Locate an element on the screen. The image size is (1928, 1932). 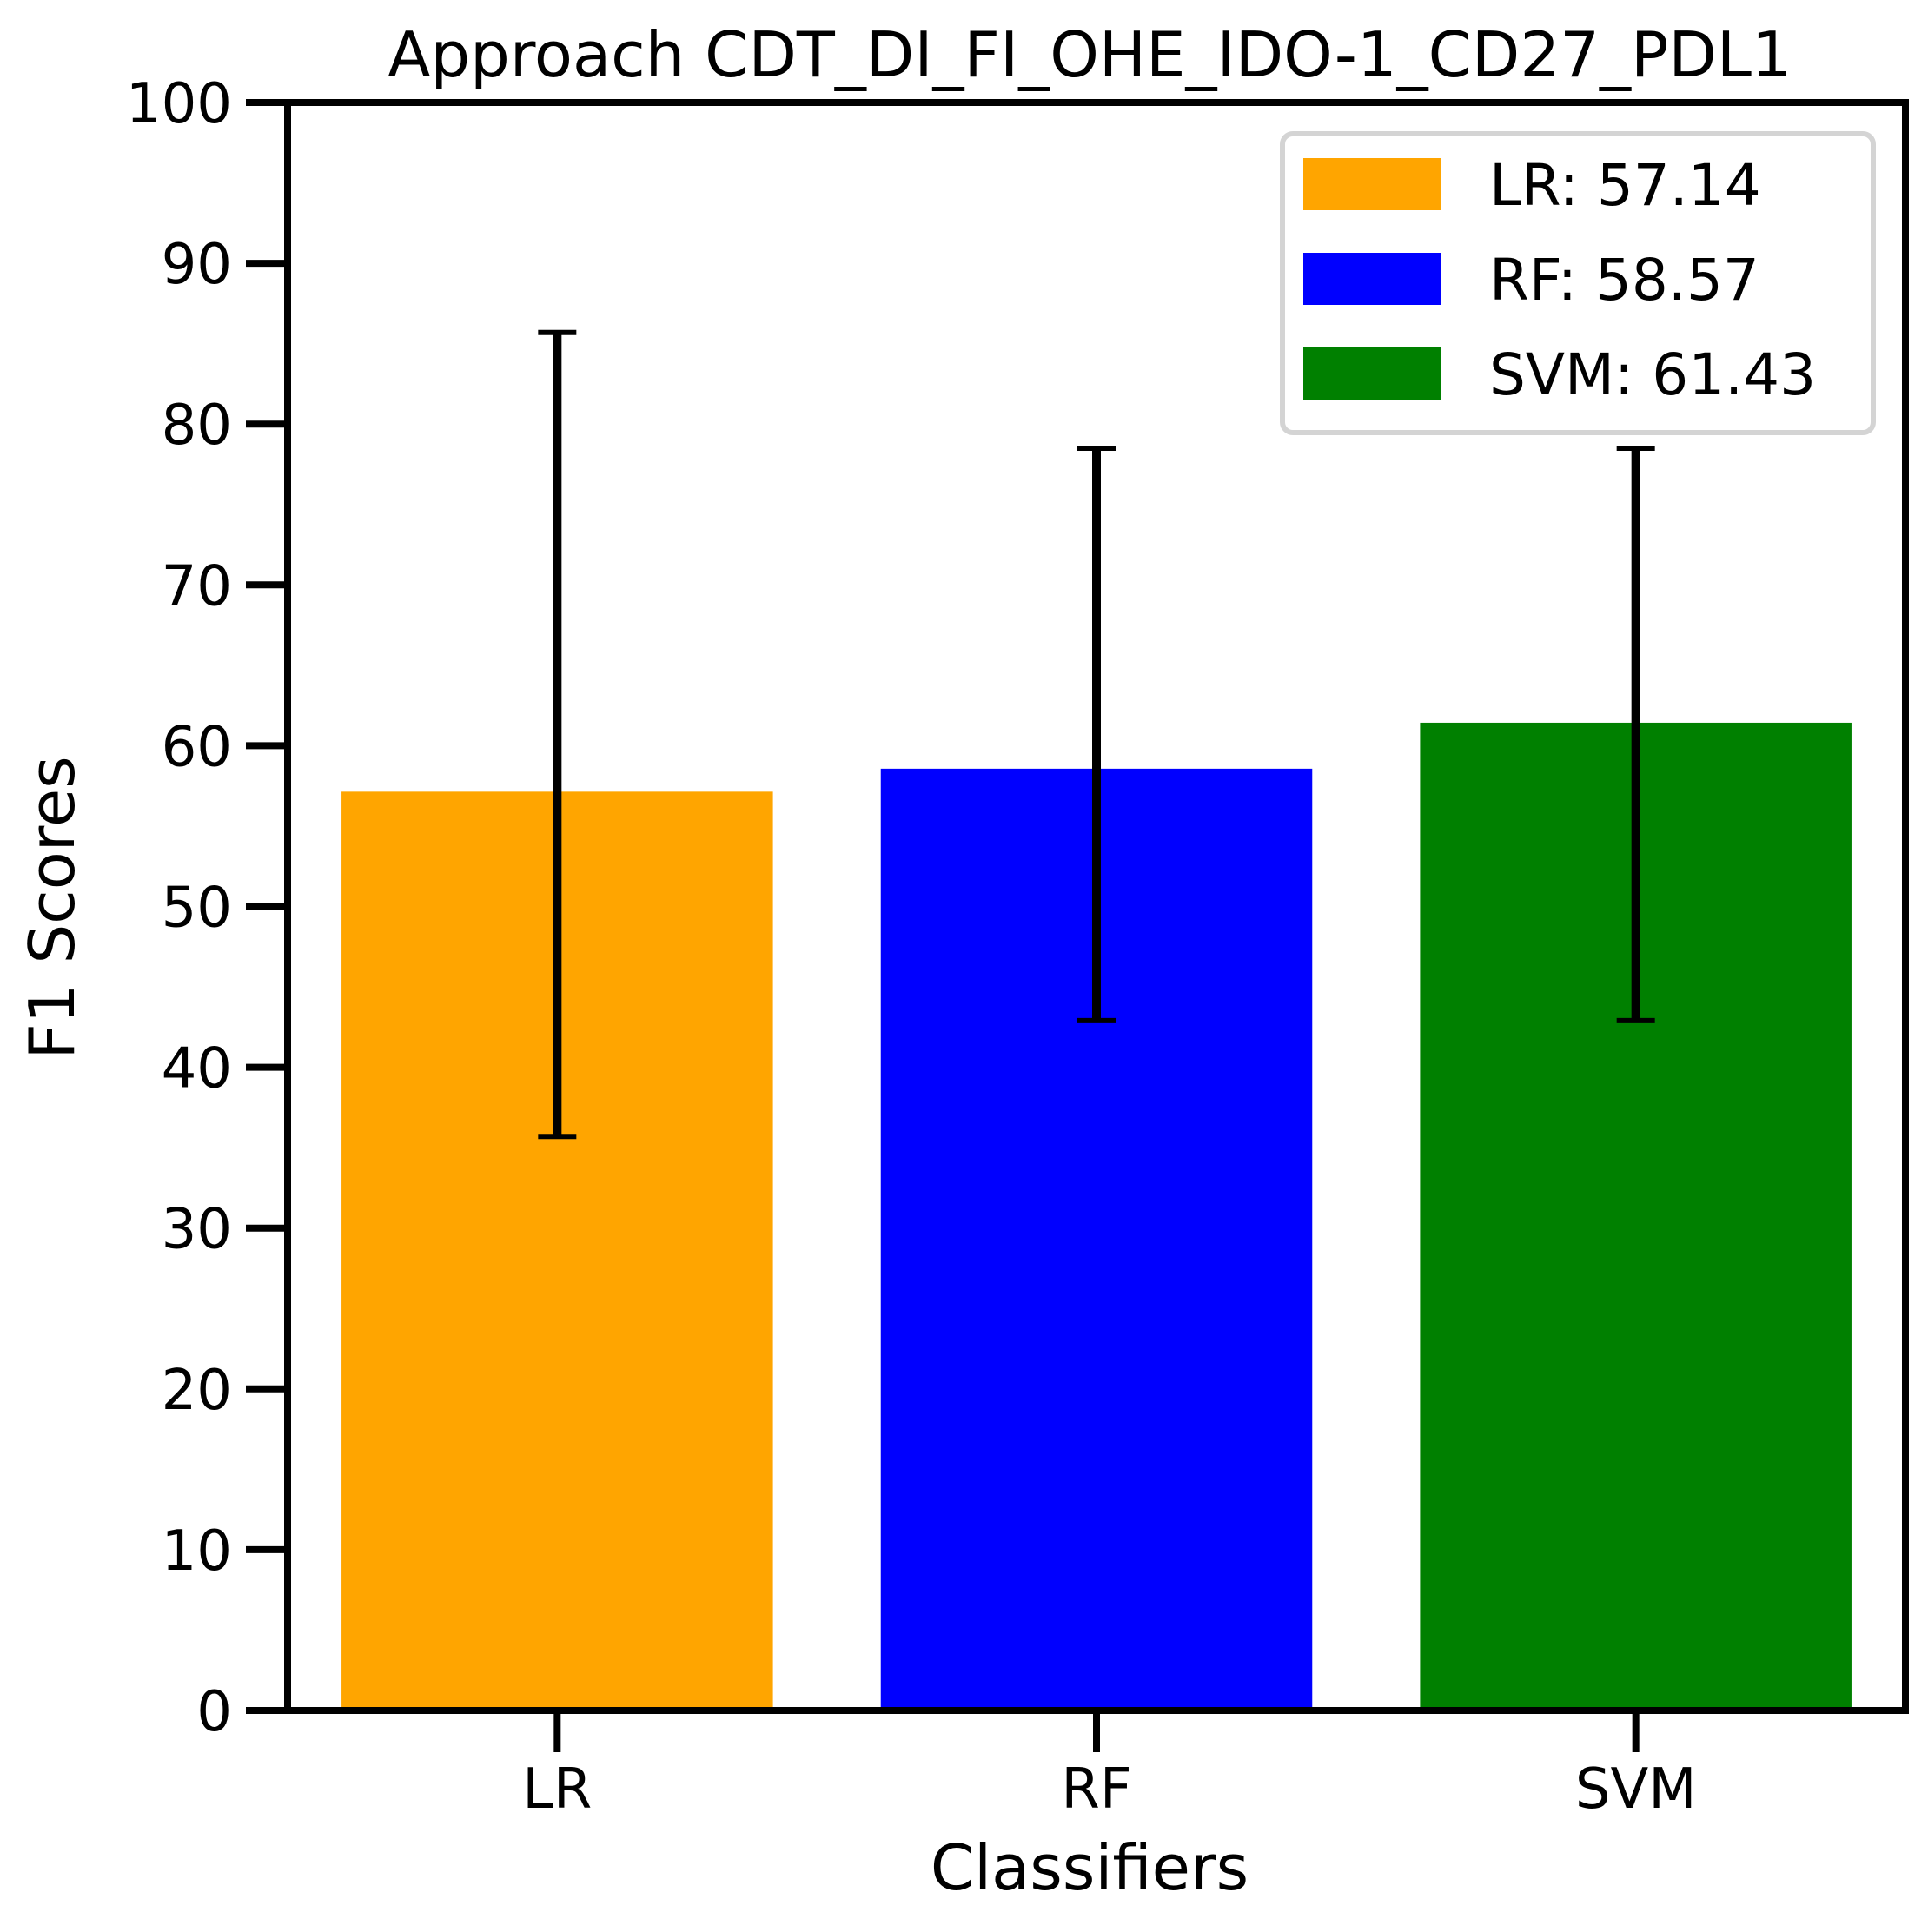
x-tick-label-svm: SVM is located at coordinates (1636, 1790).